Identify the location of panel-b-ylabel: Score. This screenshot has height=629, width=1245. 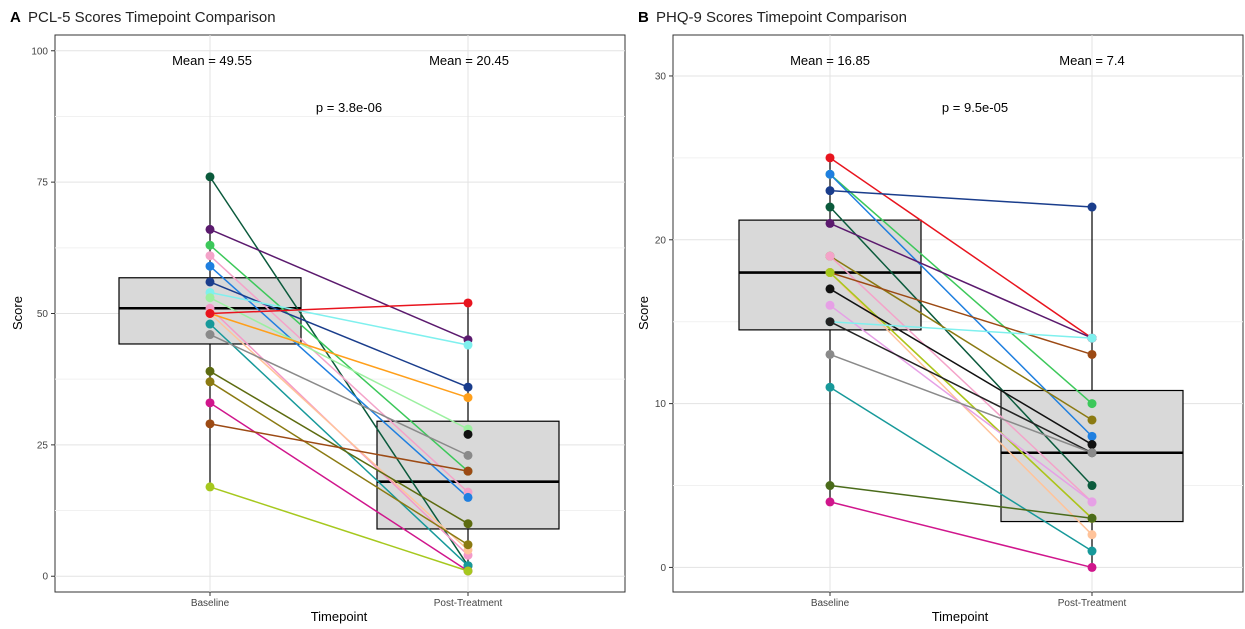
(643, 313).